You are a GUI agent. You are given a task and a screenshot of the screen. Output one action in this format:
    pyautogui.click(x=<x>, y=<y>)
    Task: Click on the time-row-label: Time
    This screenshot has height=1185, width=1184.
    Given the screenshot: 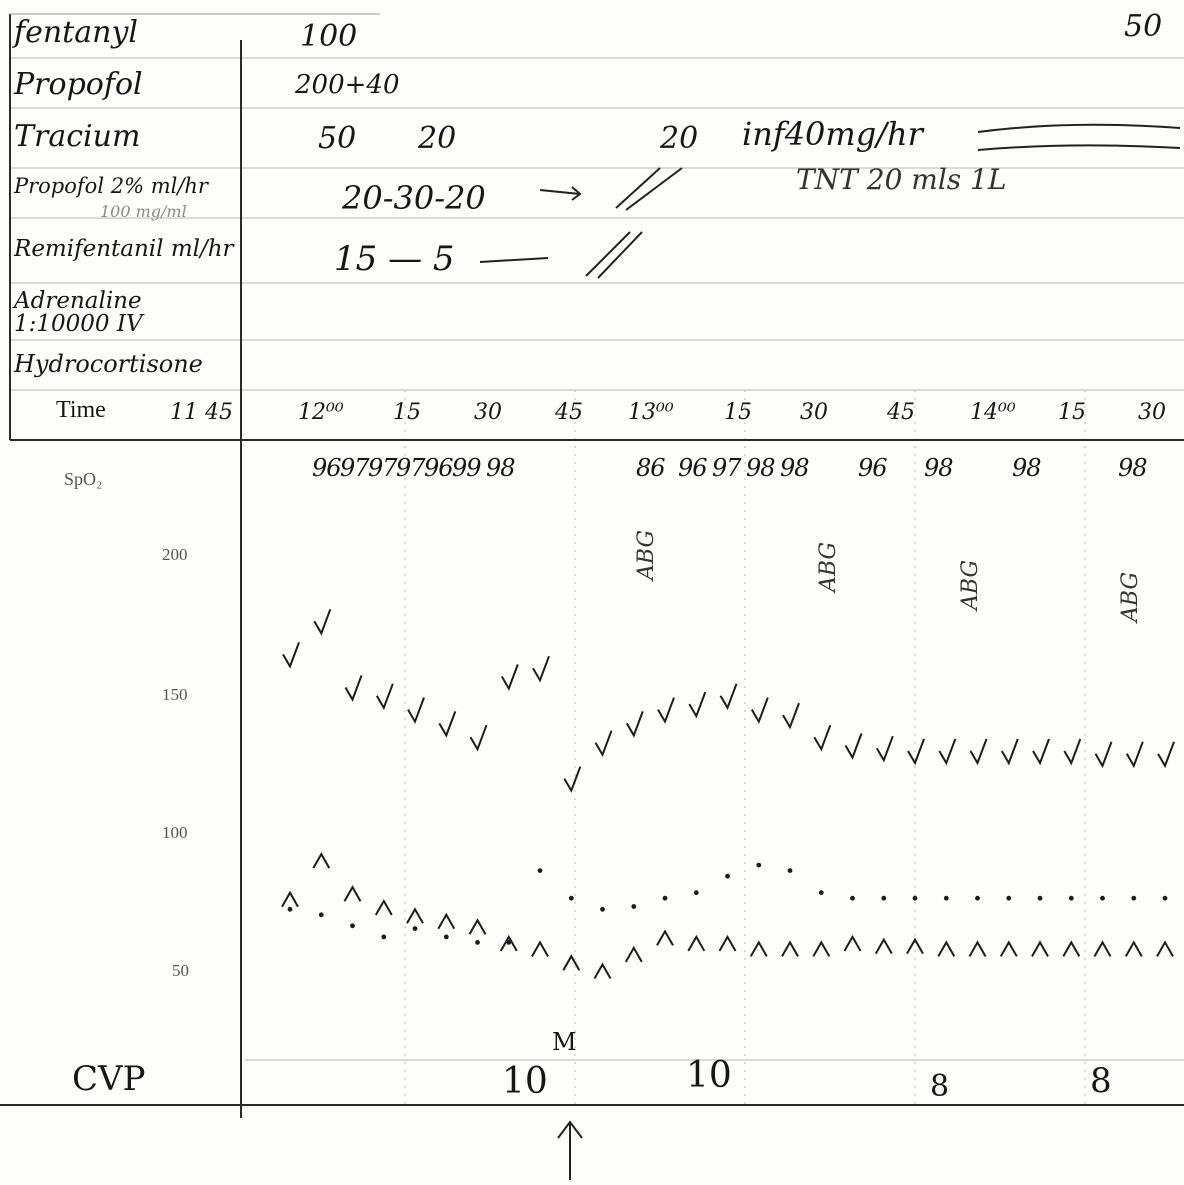 What is the action you would take?
    pyautogui.click(x=81, y=410)
    